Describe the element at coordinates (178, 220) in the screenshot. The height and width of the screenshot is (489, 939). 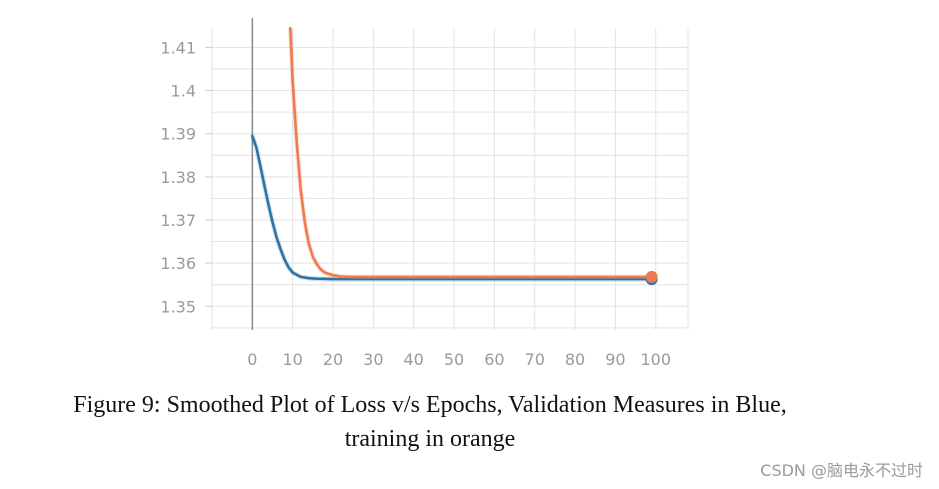
I see `y-tick-label: 1.37` at that location.